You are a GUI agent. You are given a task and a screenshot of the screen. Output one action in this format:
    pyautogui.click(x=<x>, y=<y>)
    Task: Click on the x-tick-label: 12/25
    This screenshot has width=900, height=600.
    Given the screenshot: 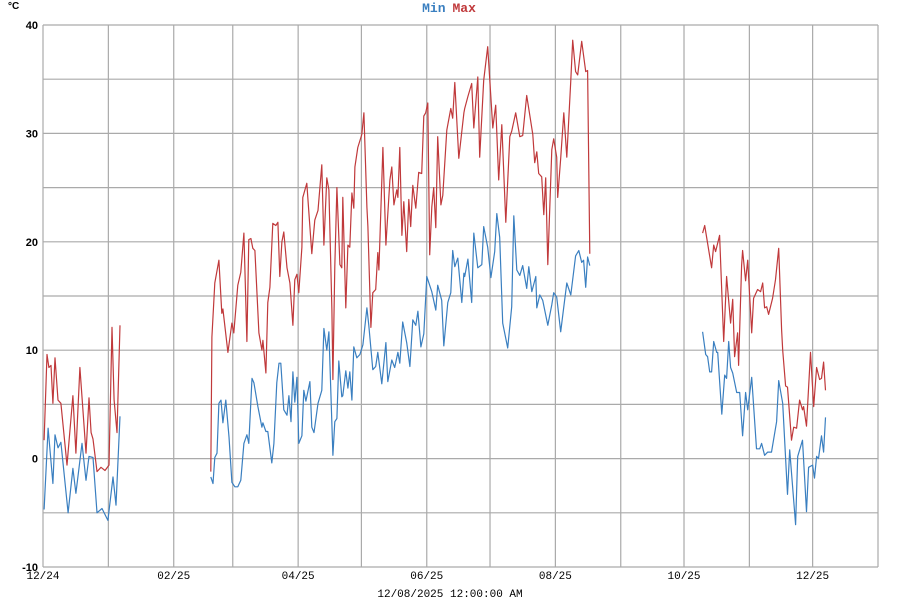 What is the action you would take?
    pyautogui.click(x=812, y=577)
    